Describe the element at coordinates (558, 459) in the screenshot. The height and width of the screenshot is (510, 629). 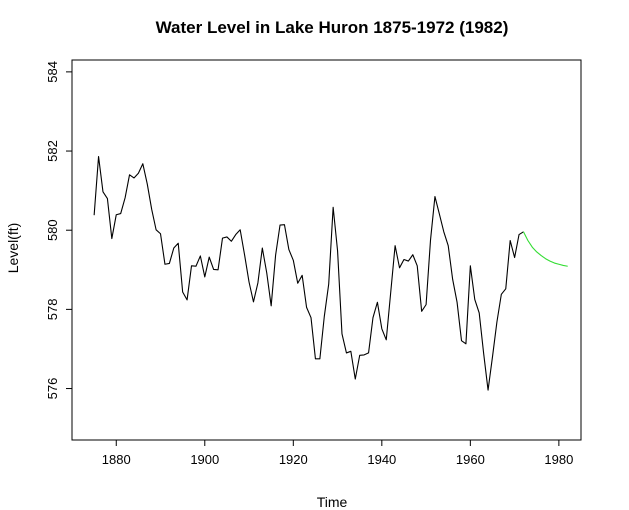
I see `x-tick-label: 1980` at that location.